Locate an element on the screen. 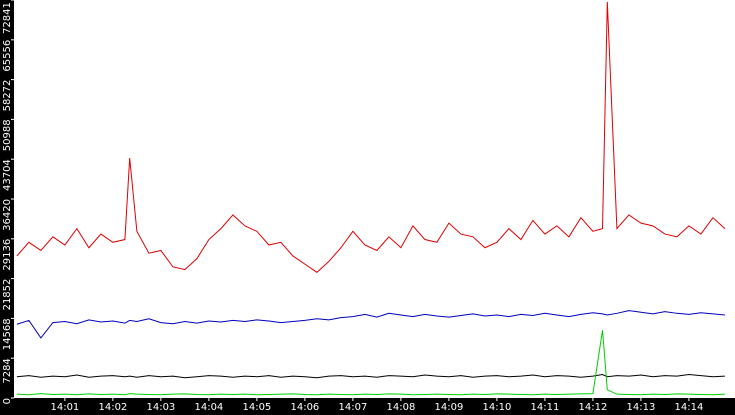  y-tick-label: 58272 is located at coordinates (7, 96).